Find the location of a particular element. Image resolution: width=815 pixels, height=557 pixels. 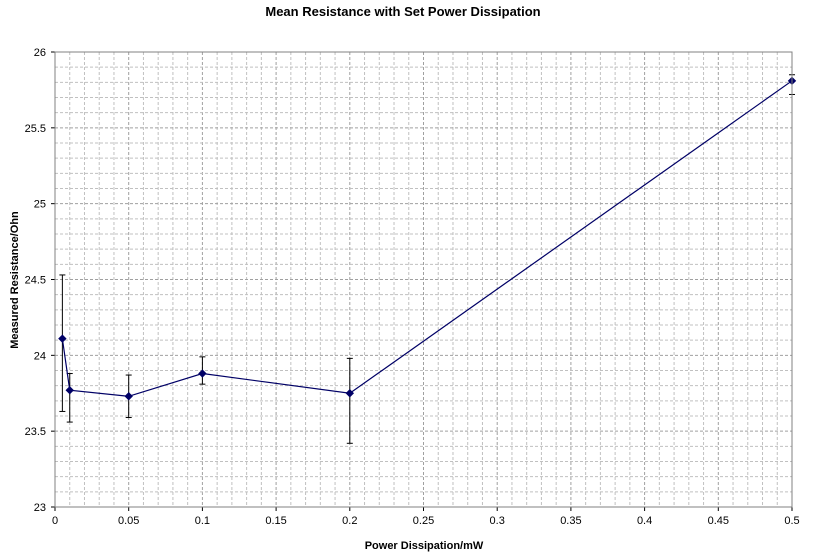

x-tick-label: 0.25 is located at coordinates (423, 521).